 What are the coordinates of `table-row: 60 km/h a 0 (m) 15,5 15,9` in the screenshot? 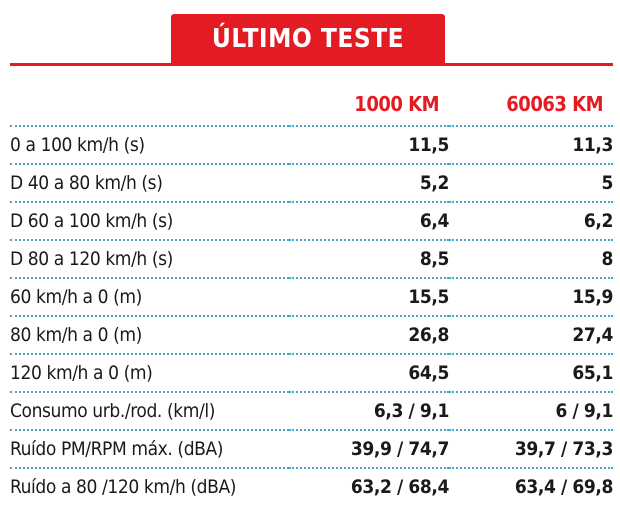 It's located at (311, 296).